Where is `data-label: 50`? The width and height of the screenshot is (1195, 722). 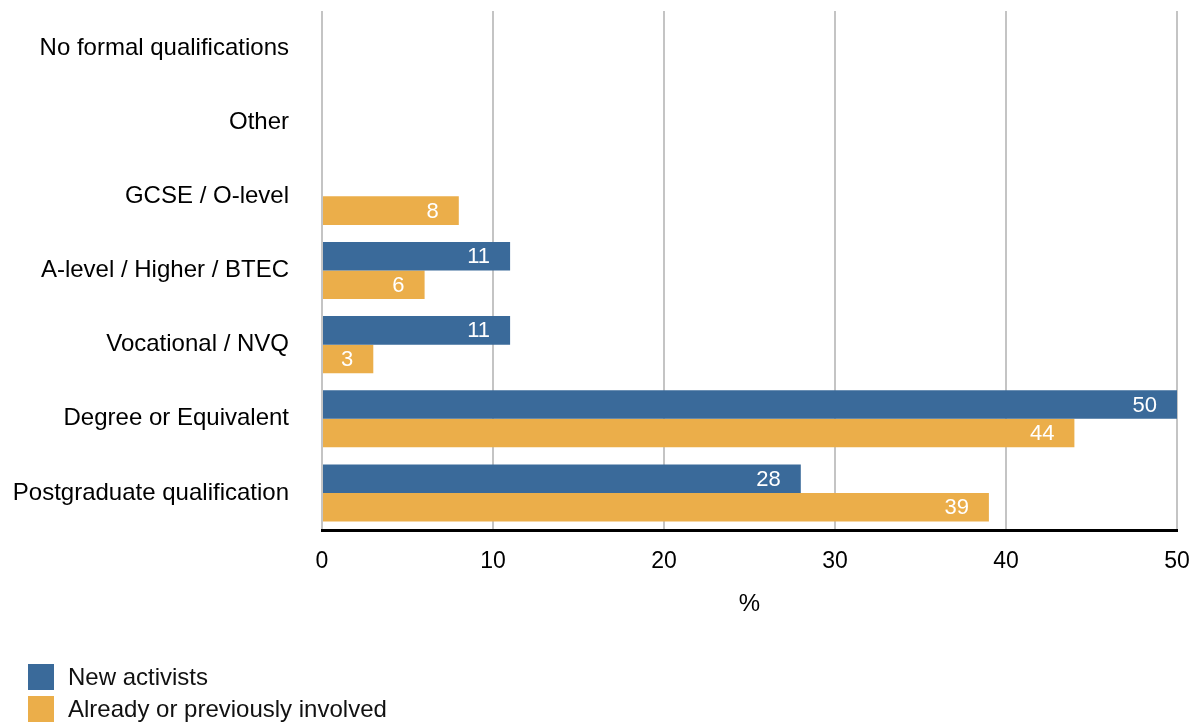
data-label: 50 is located at coordinates (1144, 404).